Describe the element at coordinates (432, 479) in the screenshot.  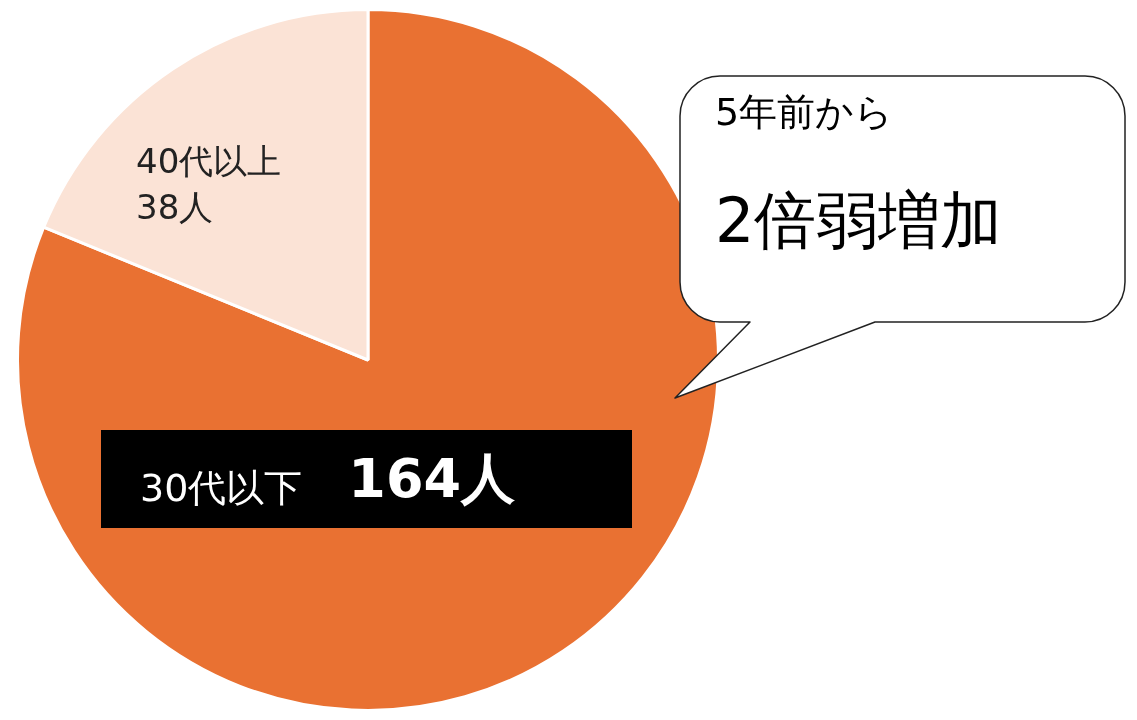
I see `data-label: 164人` at that location.